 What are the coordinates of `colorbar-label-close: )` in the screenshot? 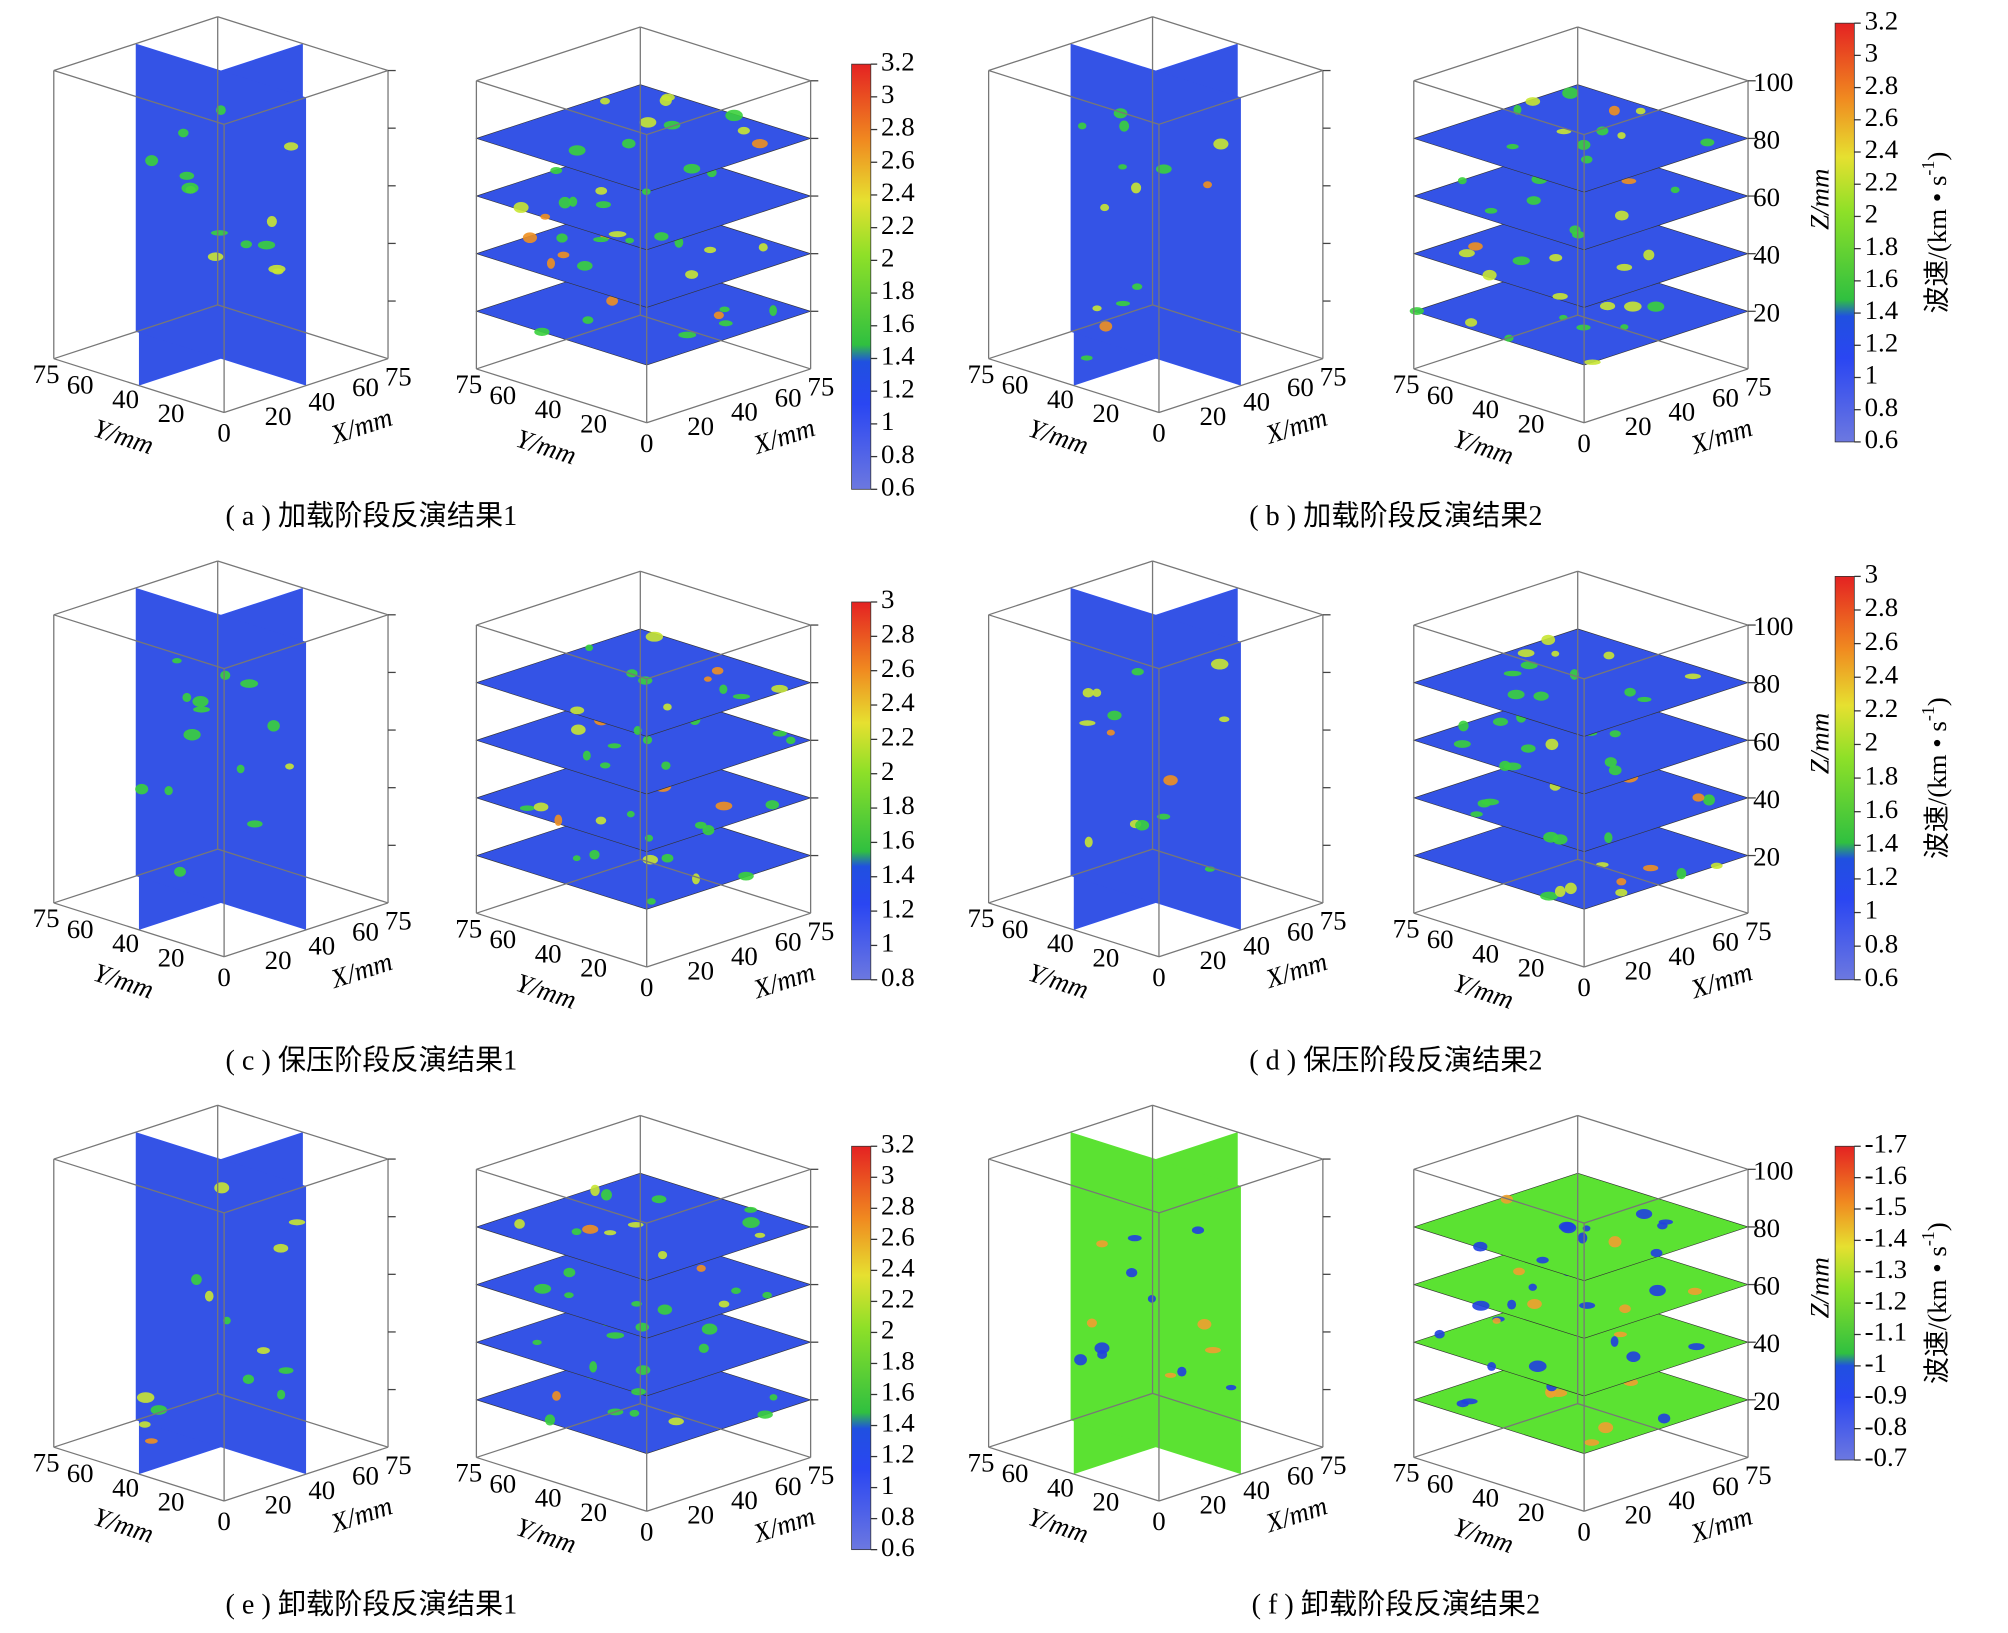 It's located at (1937, 701).